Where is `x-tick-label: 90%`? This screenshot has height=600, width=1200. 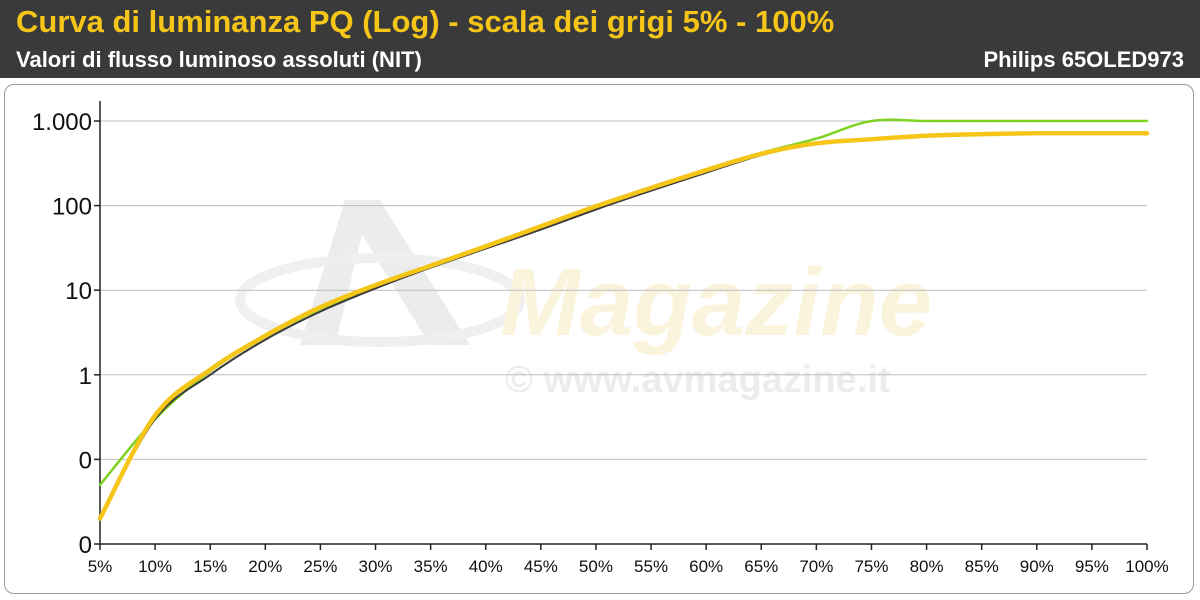 x-tick-label: 90% is located at coordinates (1037, 566).